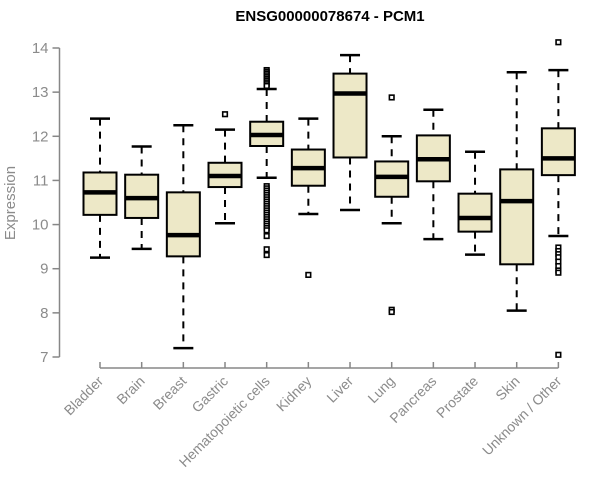 This screenshot has width=600, height=500. Describe the element at coordinates (10, 203) in the screenshot. I see `y-axis-label: Expression` at that location.